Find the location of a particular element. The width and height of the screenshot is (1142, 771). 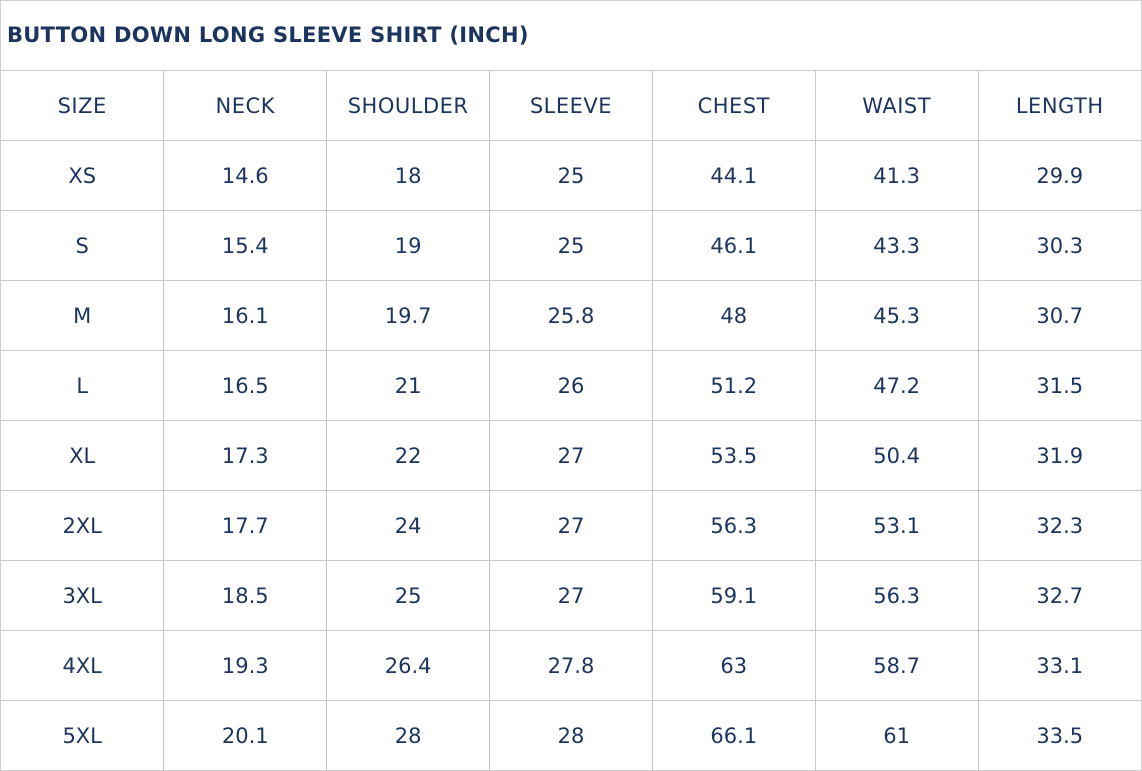

measurement-cell: 46.1 is located at coordinates (733, 245).